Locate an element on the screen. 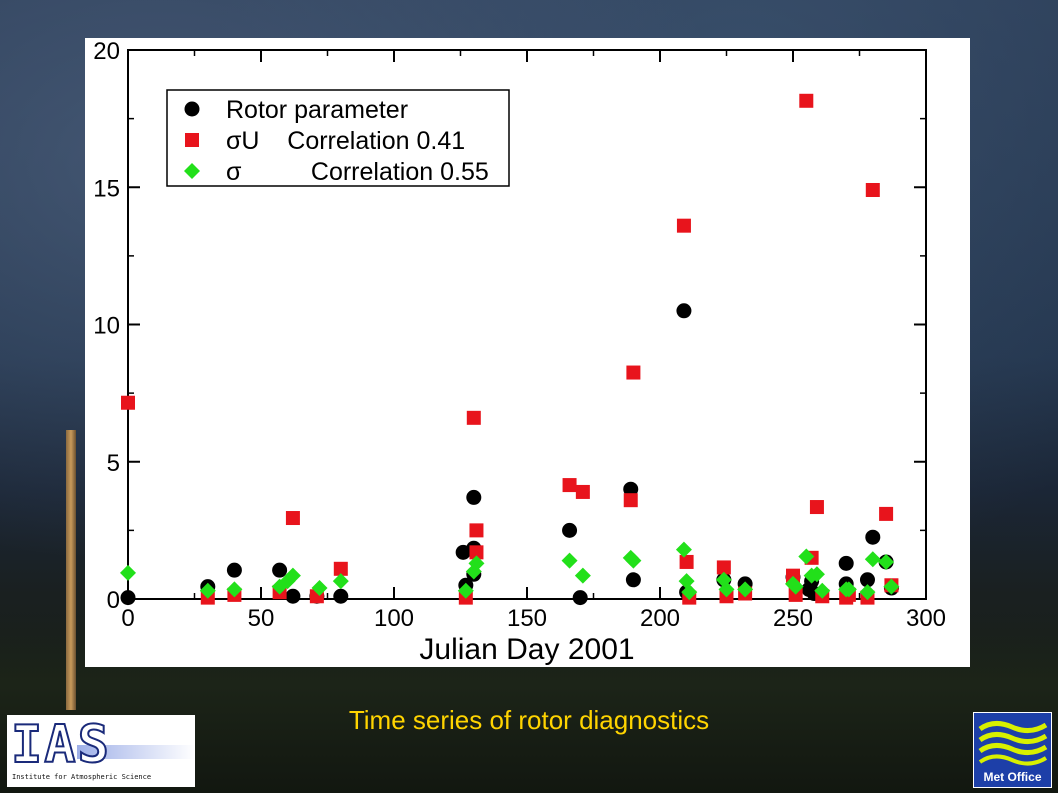 This screenshot has width=1058, height=793. x-tick-label: 150 is located at coordinates (527, 618).